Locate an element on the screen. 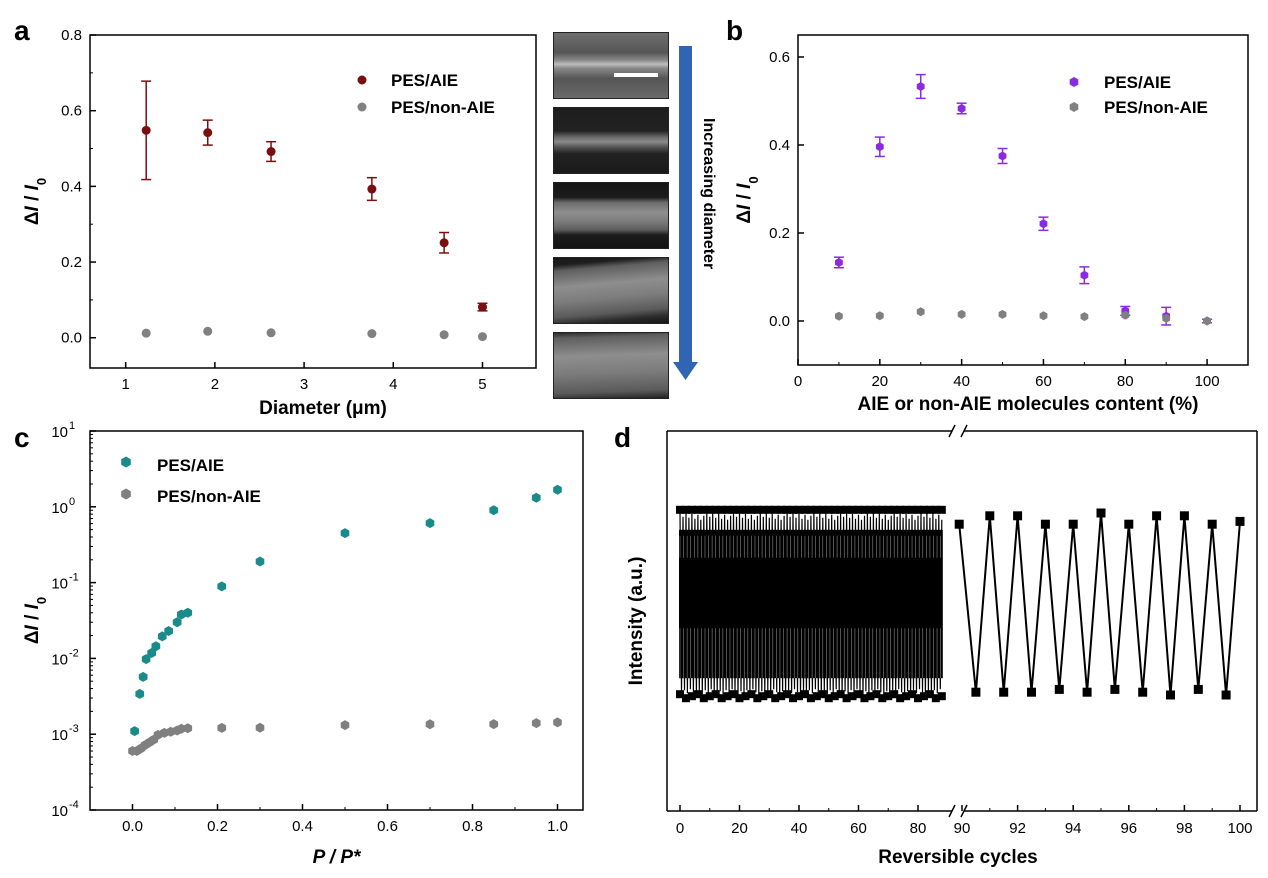 Image resolution: width=1268 pixels, height=878 pixels. panel-letter-d: d is located at coordinates (622, 437).